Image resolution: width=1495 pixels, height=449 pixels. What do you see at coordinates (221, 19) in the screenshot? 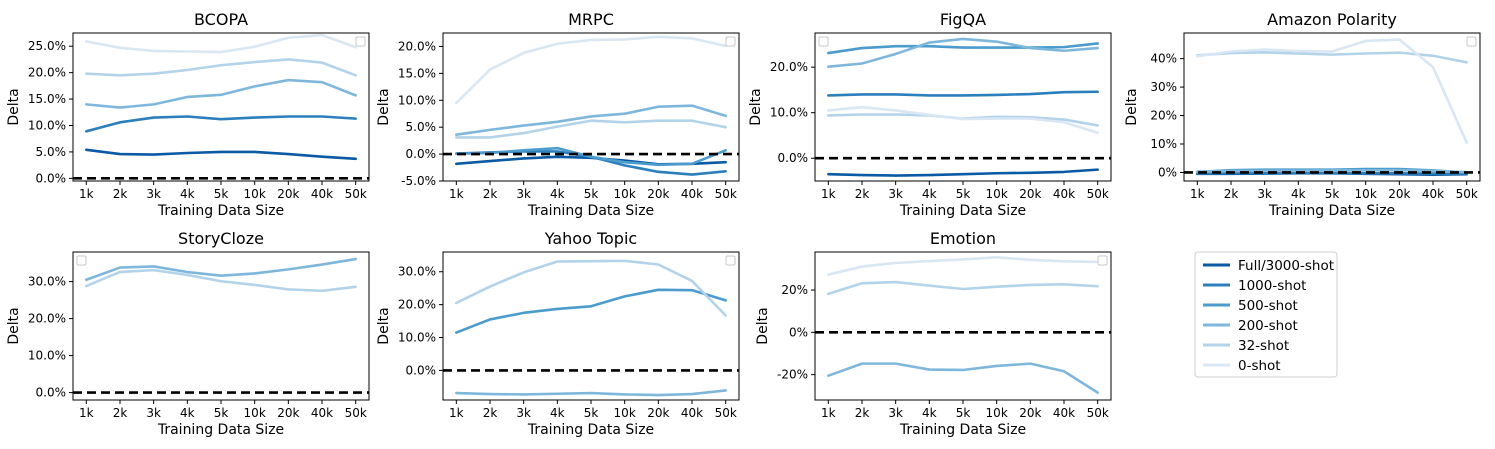
I see `panel-title: BCOPA` at bounding box center [221, 19].